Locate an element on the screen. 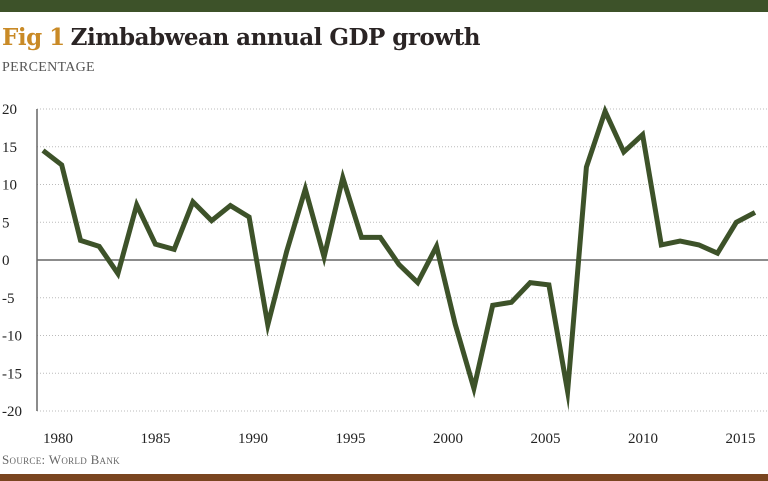 The height and width of the screenshot is (481, 768). y-tick-label: 0 is located at coordinates (6, 261).